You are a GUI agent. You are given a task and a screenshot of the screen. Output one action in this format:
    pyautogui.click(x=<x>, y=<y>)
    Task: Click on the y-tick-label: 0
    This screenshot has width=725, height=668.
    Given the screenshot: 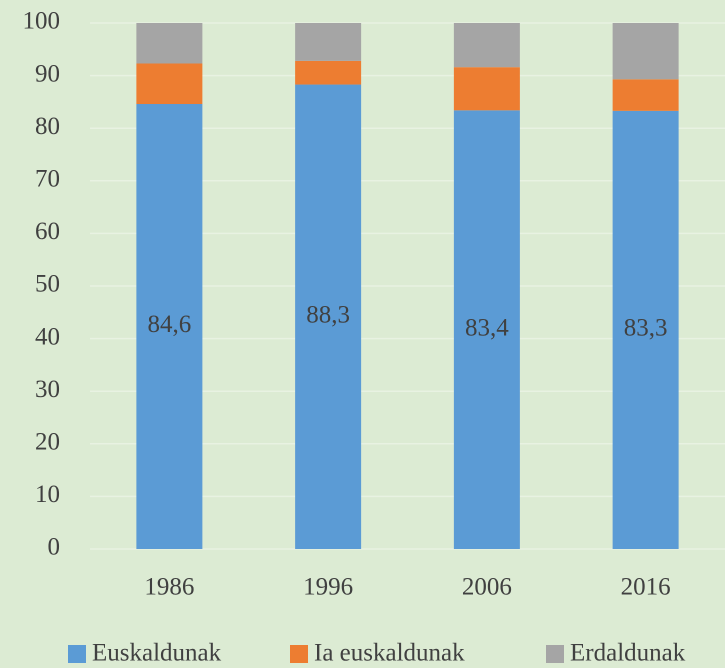 What is the action you would take?
    pyautogui.click(x=54, y=547)
    